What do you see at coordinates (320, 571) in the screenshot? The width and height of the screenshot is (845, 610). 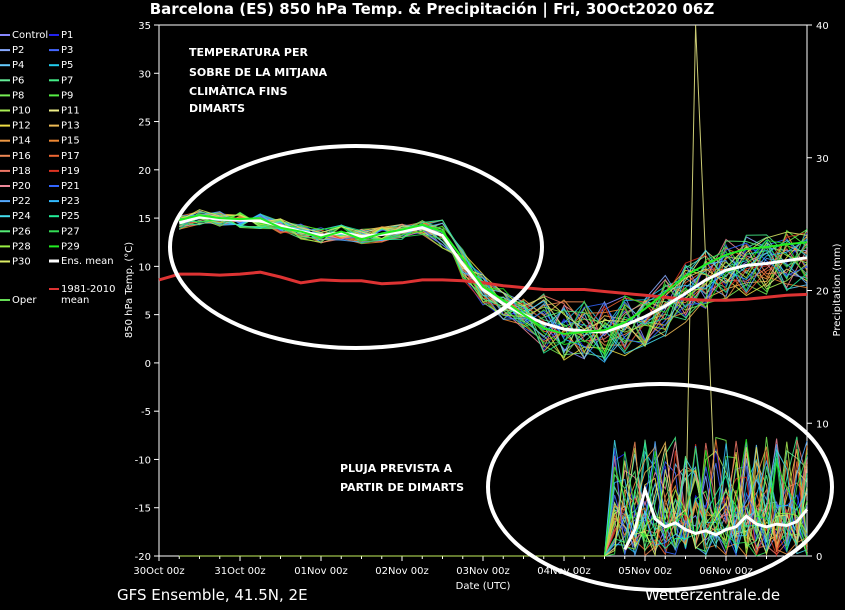 I see `x-tick-label: 01Nov 00z` at bounding box center [320, 571].